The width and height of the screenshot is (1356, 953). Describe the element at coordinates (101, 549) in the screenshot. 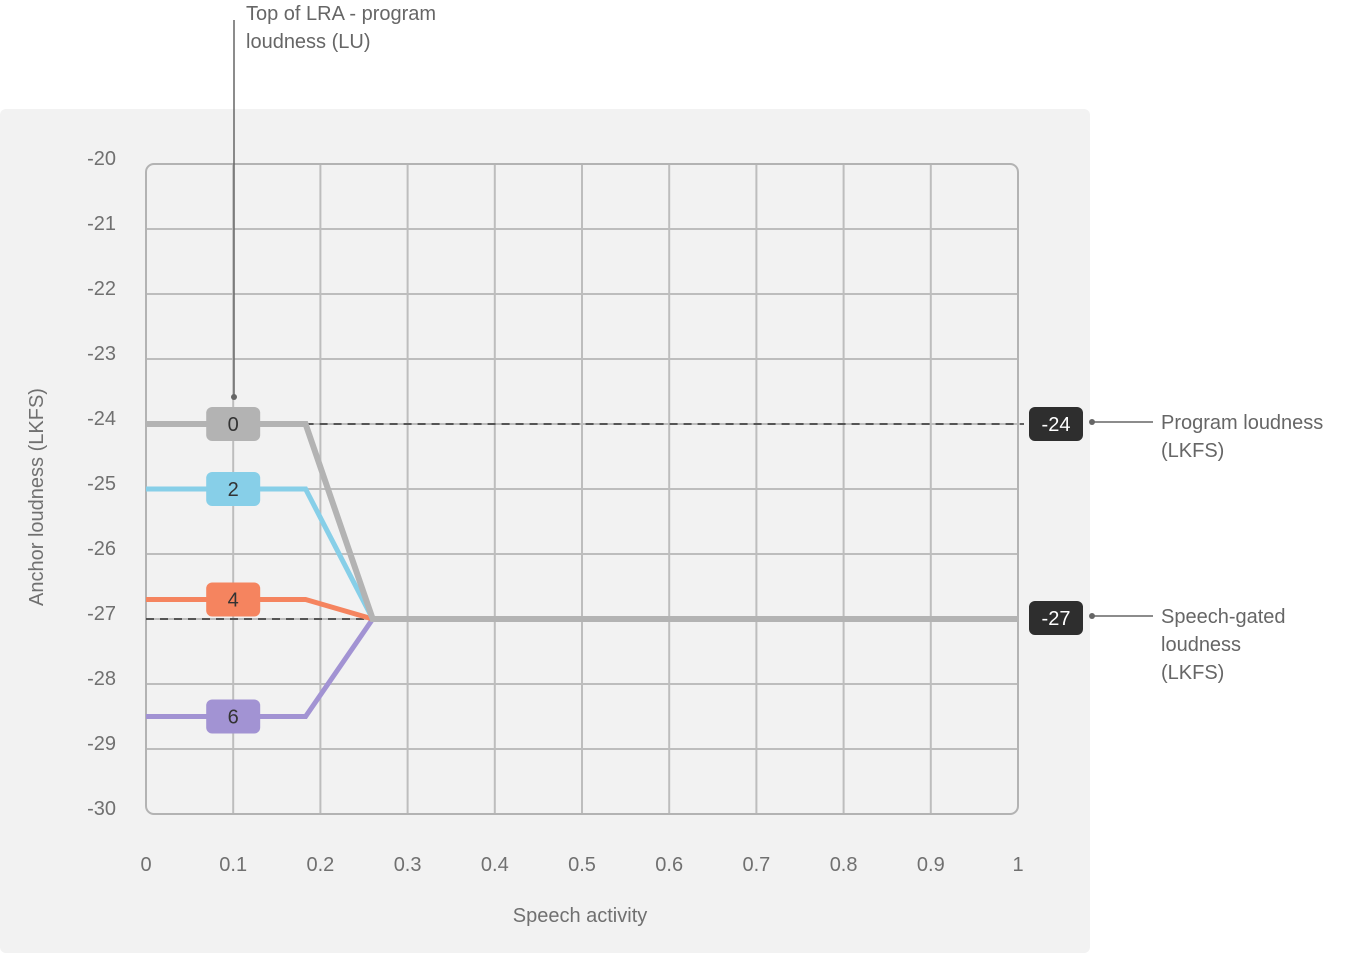

I see `y-tick-label: -26` at that location.